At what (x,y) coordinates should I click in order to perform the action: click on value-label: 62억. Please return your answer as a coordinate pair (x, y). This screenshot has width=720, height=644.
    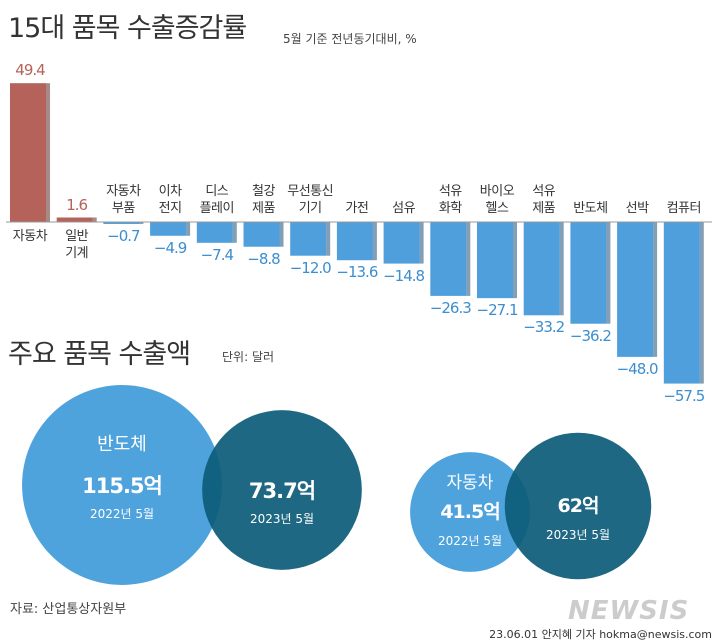
    Looking at the image, I should click on (578, 506).